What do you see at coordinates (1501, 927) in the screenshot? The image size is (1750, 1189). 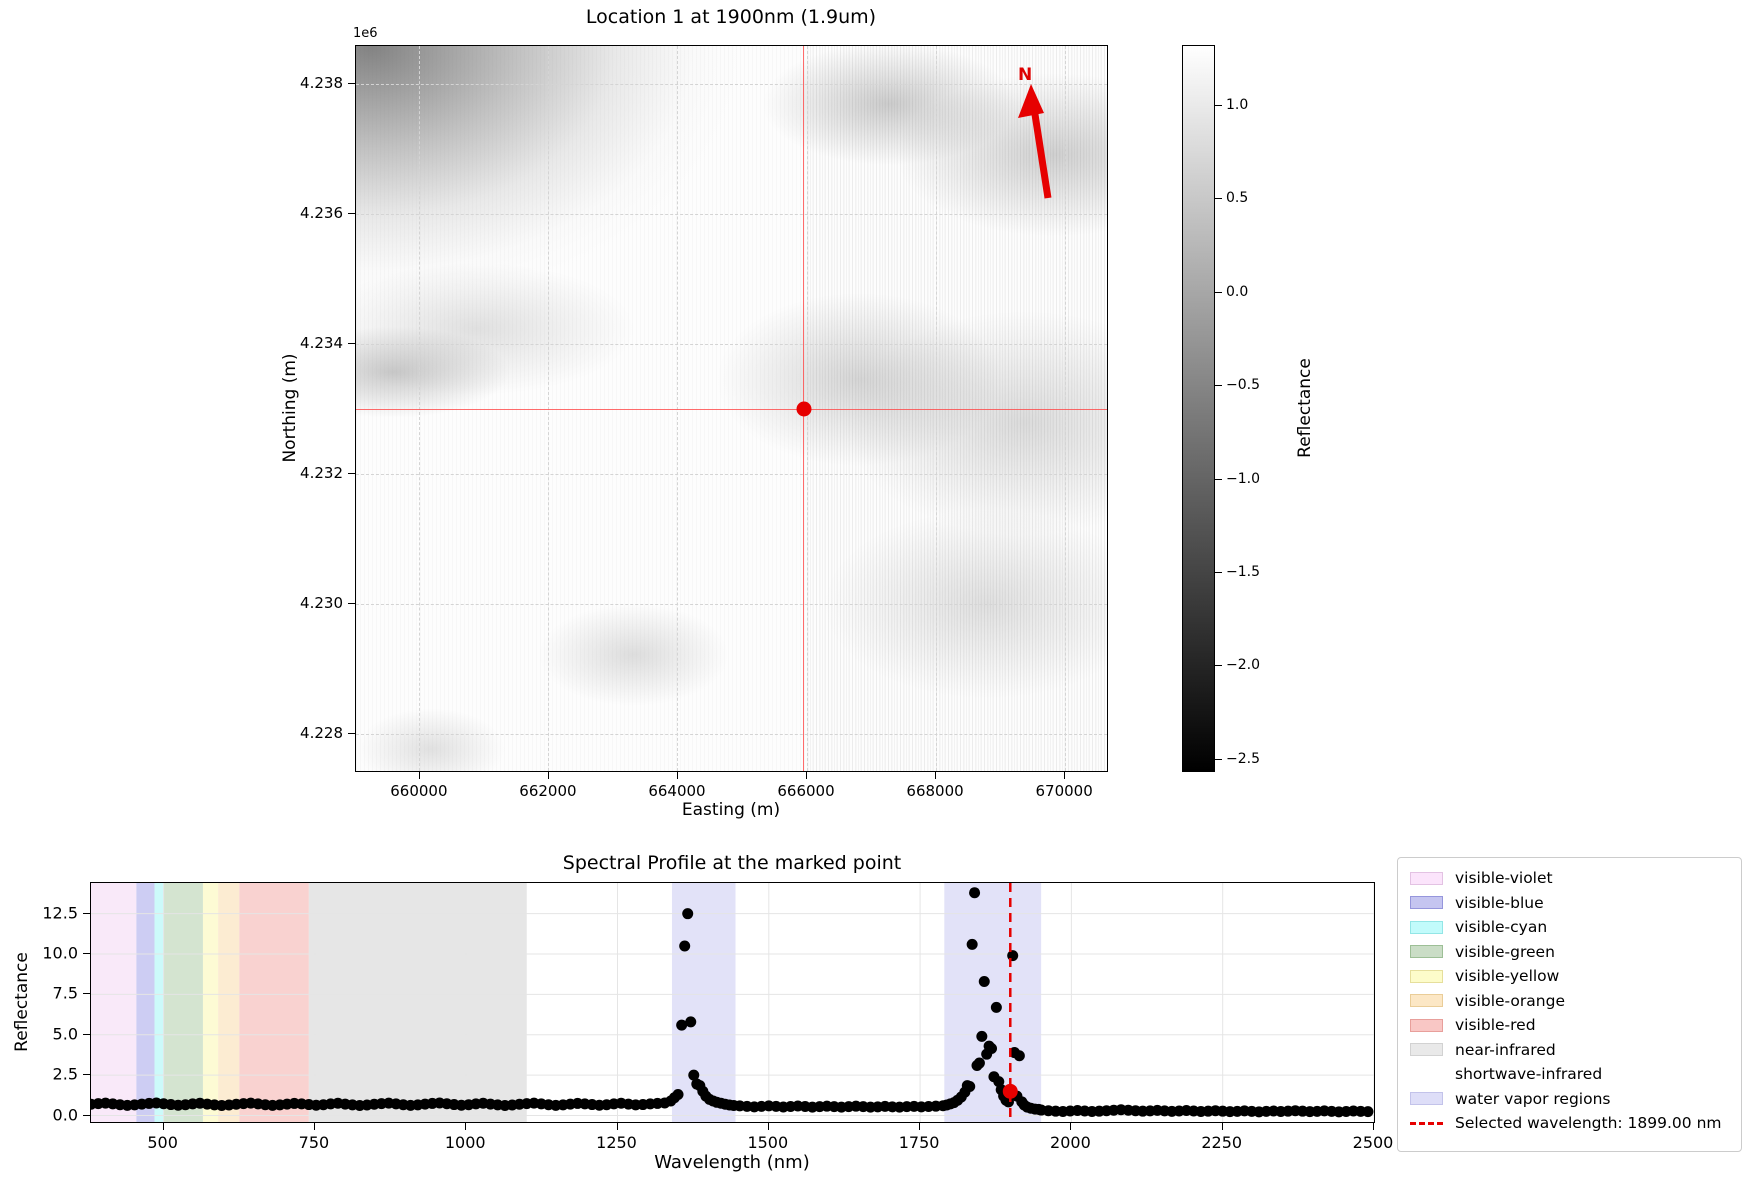 I see `legend-item-label: visible-cyan` at bounding box center [1501, 927].